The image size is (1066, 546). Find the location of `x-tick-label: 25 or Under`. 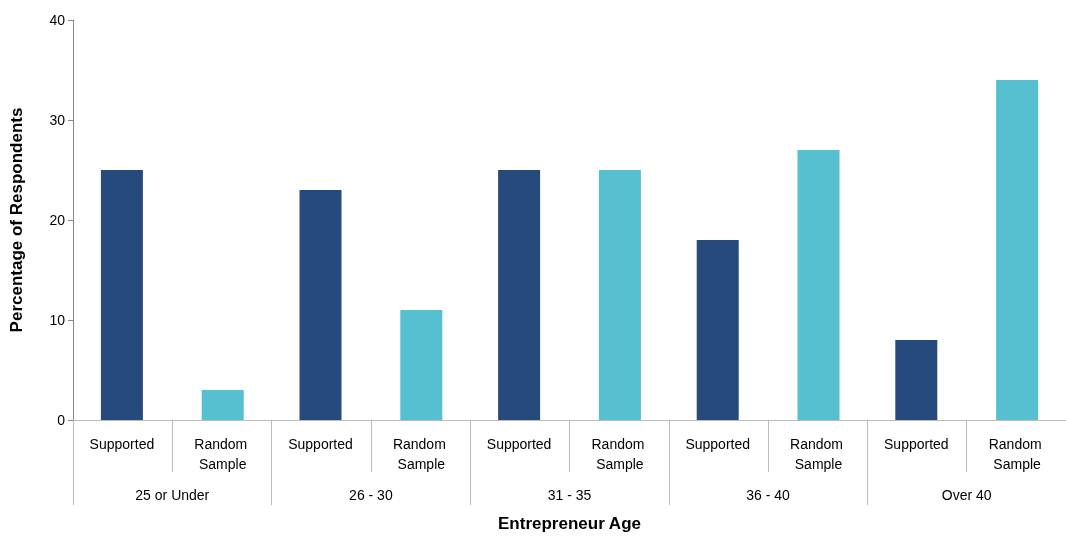

x-tick-label: 25 or Under is located at coordinates (172, 495).